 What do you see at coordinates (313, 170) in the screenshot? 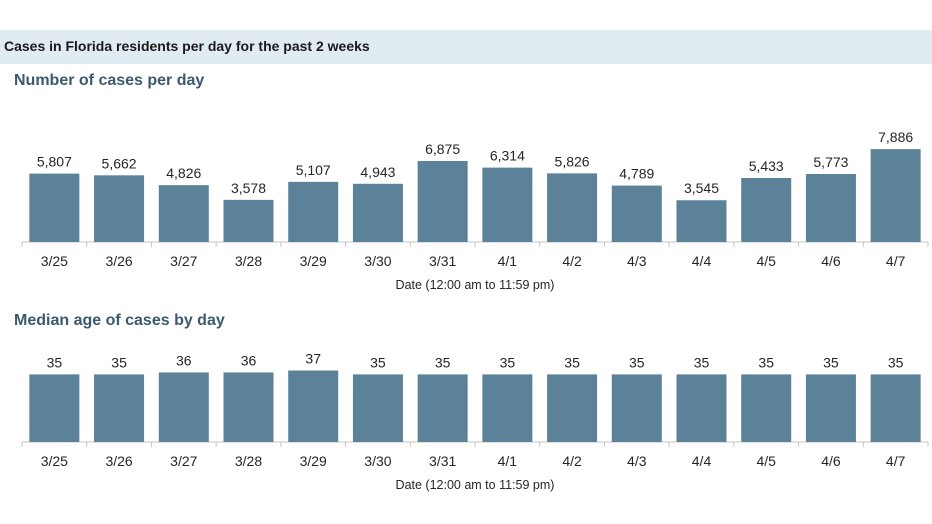
I see `data-label: 5,107` at bounding box center [313, 170].